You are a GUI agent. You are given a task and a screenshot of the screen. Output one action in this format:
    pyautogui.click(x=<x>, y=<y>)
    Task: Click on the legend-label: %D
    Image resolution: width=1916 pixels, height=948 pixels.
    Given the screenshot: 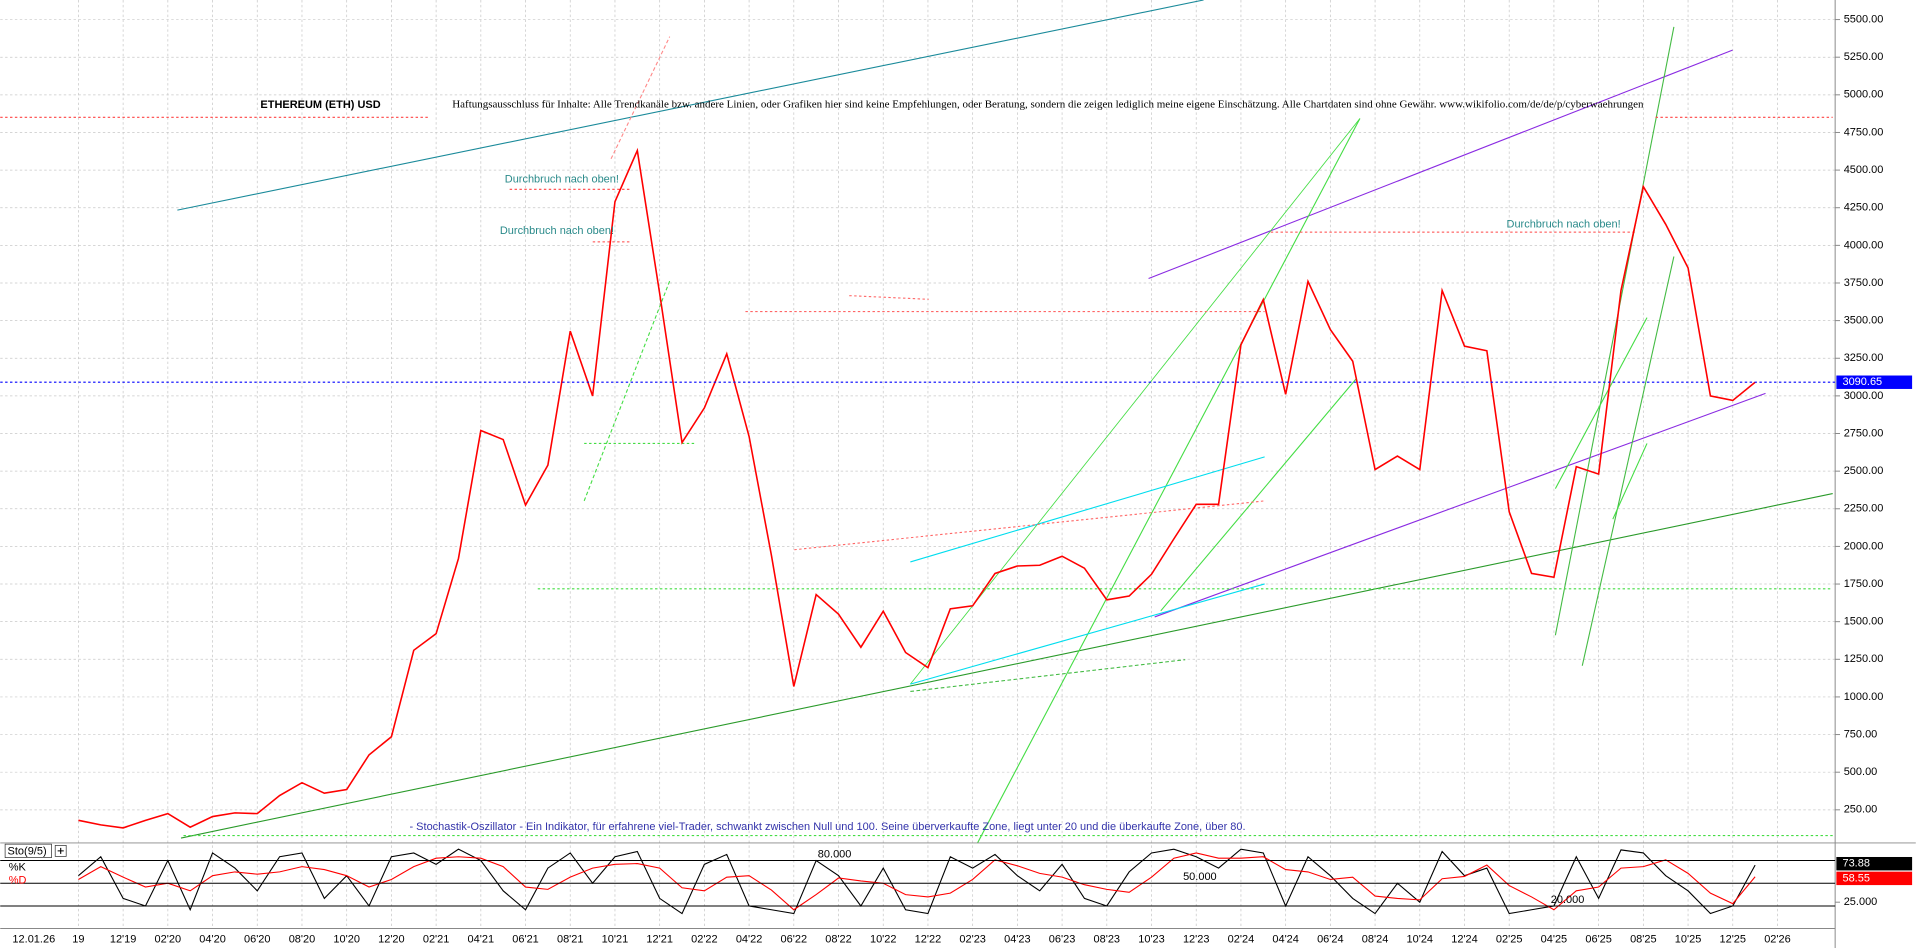 What is the action you would take?
    pyautogui.click(x=18, y=881)
    